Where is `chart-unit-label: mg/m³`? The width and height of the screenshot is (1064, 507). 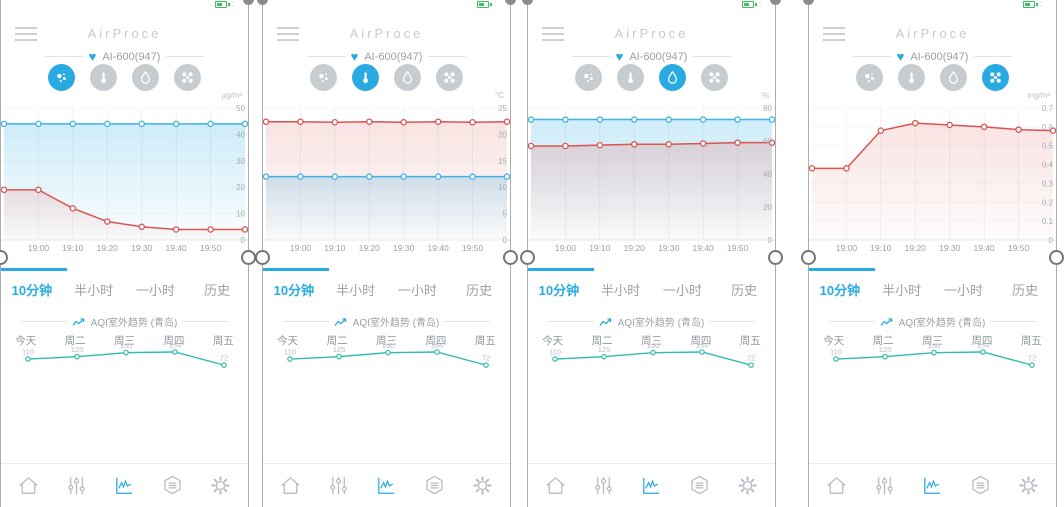
chart-unit-label: mg/m³ is located at coordinates (1038, 95).